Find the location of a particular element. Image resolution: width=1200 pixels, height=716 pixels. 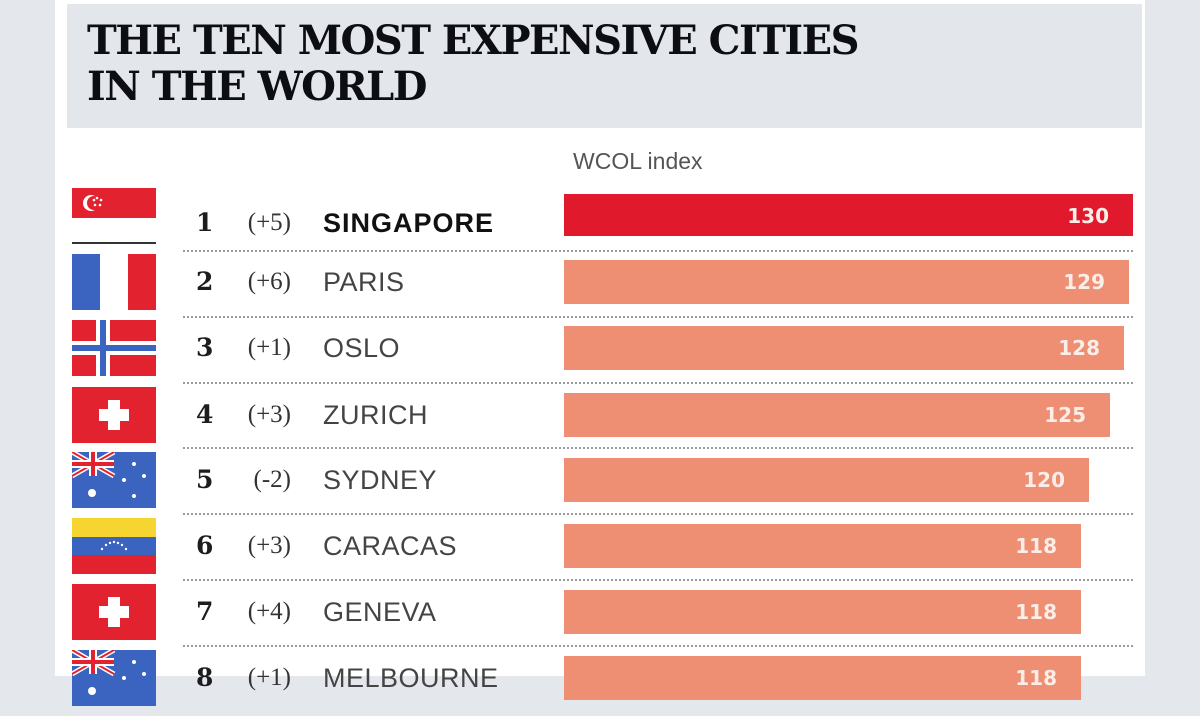

singapore-flag-icon is located at coordinates (114, 203).